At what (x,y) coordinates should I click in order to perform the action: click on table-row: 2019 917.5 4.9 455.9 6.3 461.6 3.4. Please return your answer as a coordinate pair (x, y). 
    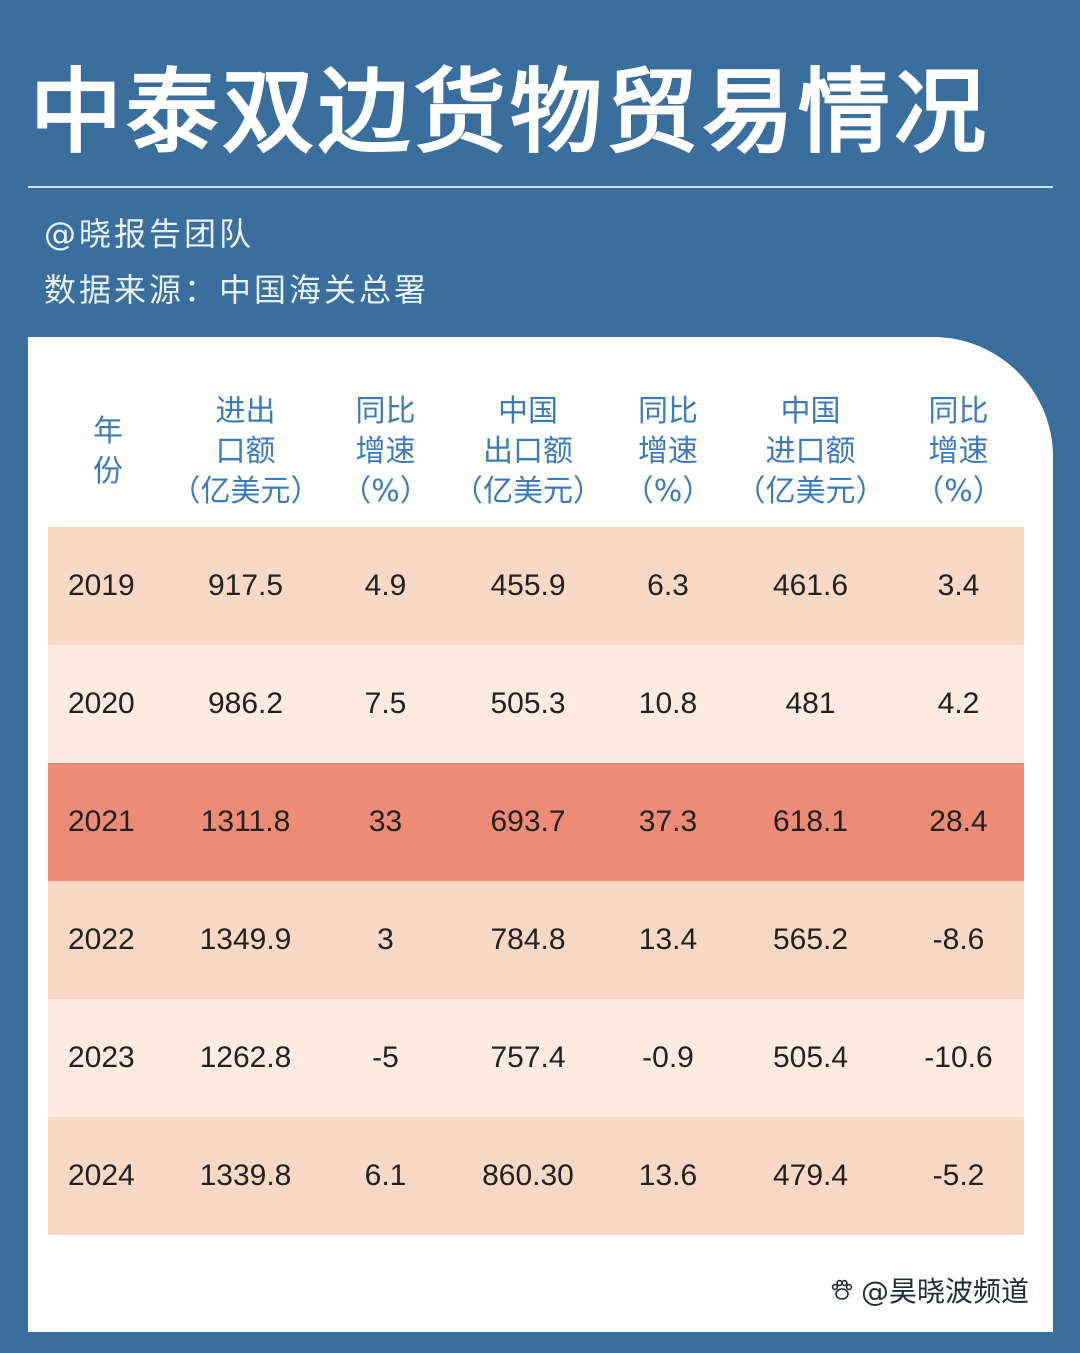
    Looking at the image, I should click on (536, 586).